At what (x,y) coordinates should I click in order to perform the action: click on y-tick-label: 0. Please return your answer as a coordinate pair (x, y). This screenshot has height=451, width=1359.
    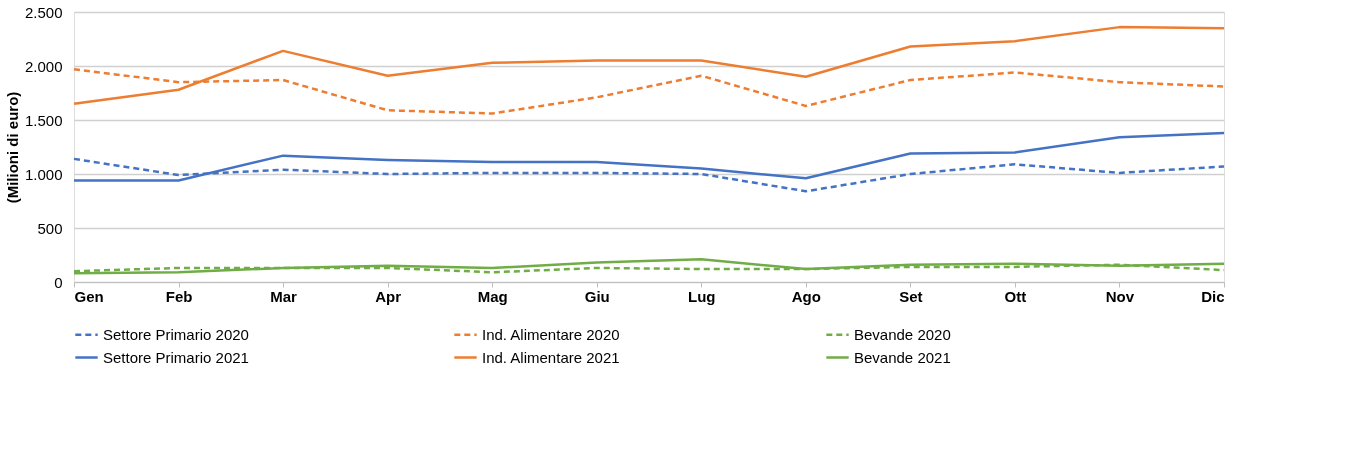
    Looking at the image, I should click on (58, 282).